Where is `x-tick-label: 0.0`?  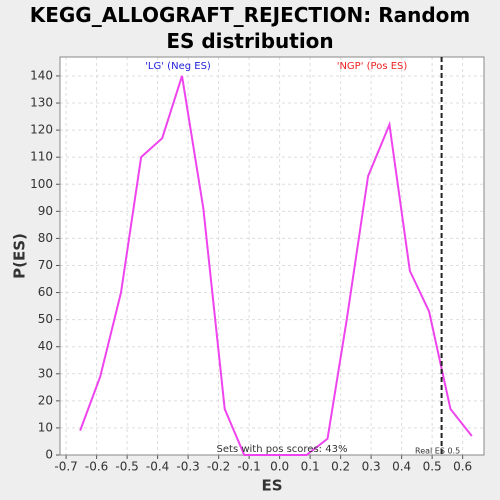 x-tick-label: 0.0 is located at coordinates (279, 467).